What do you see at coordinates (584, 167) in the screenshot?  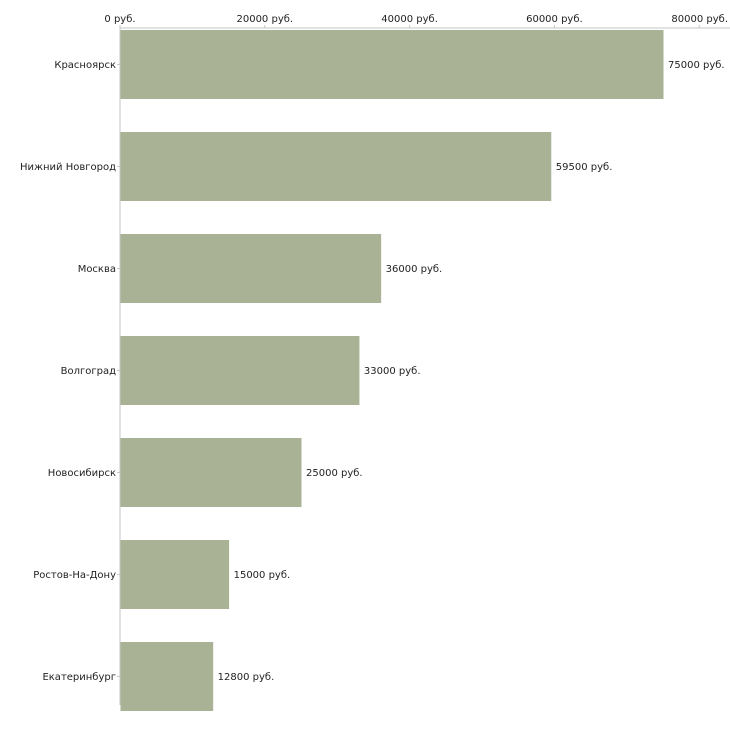 I see `value-label: 59500 руб.` at bounding box center [584, 167].